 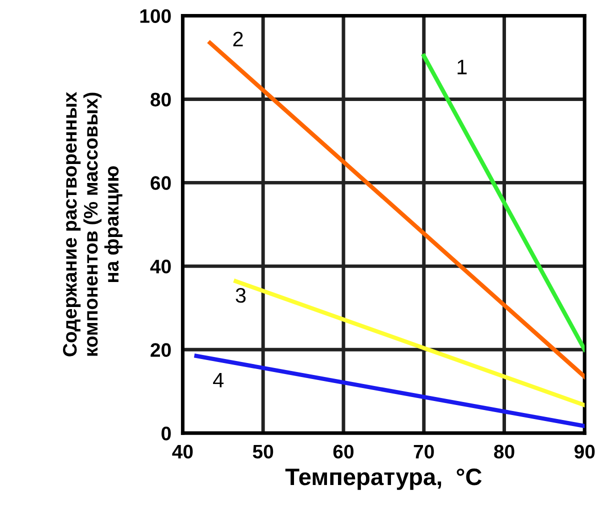 I want to click on y-axis-title: Содержание растворенных компонентов (% массовых) на фракцию, so click(x=92, y=224).